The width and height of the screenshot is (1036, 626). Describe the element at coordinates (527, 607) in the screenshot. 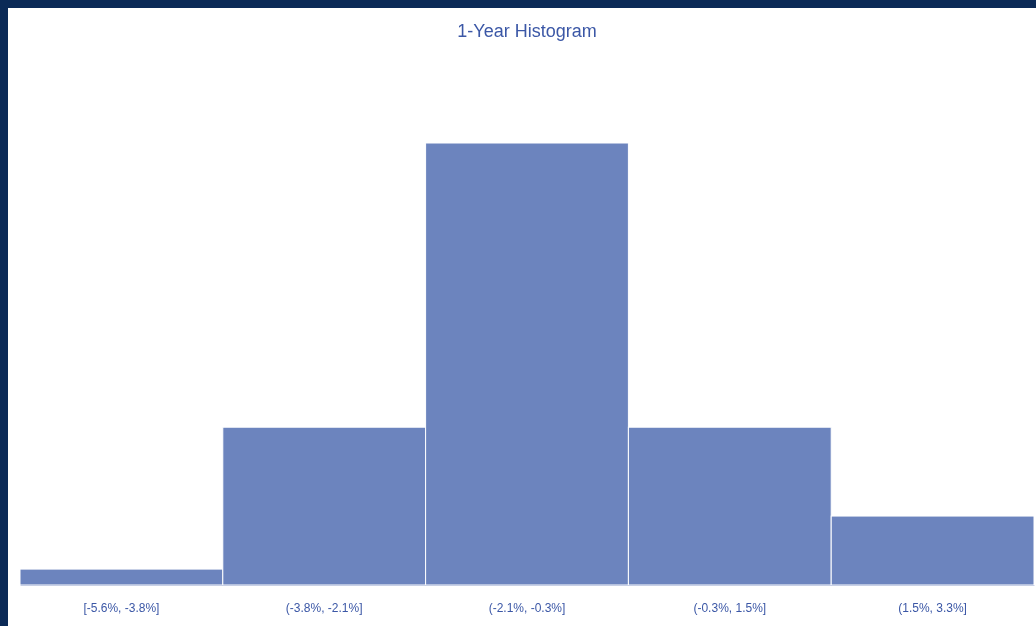

I see `x-tick-label: (-2.1%, -0.3%]` at that location.